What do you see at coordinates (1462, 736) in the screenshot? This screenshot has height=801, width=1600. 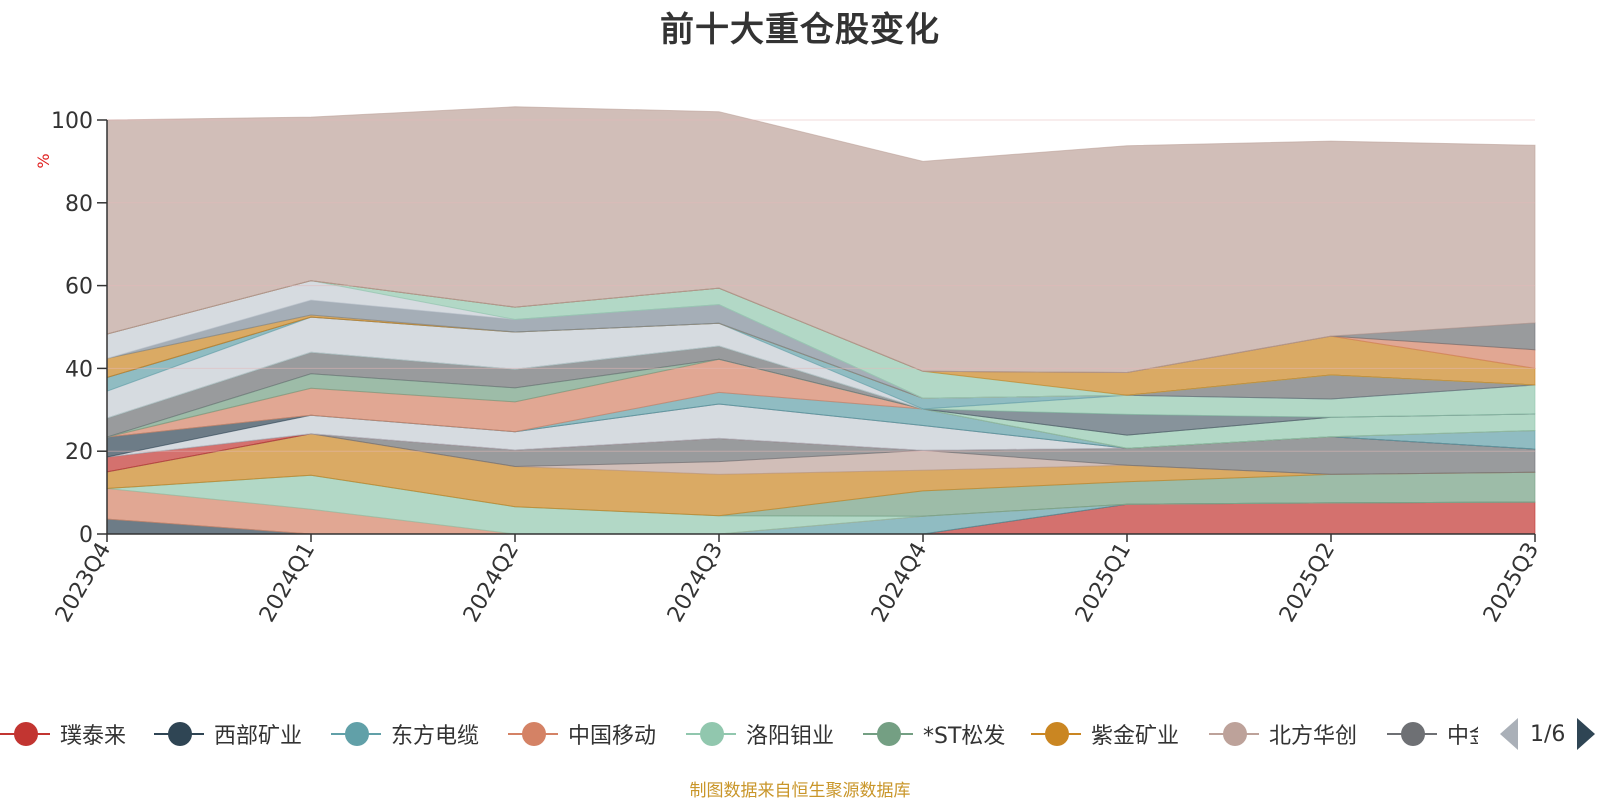 I see `legend-label: 中金黄金` at bounding box center [1462, 736].